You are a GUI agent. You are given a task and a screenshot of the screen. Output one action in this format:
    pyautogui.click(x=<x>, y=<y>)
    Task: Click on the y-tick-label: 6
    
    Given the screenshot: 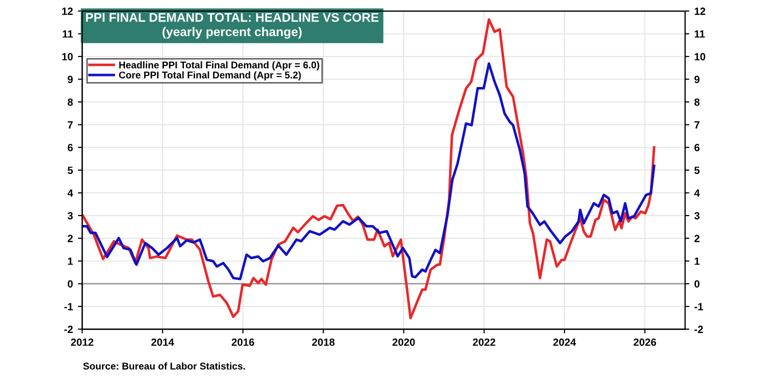 What is the action you would take?
    pyautogui.click(x=70, y=148)
    